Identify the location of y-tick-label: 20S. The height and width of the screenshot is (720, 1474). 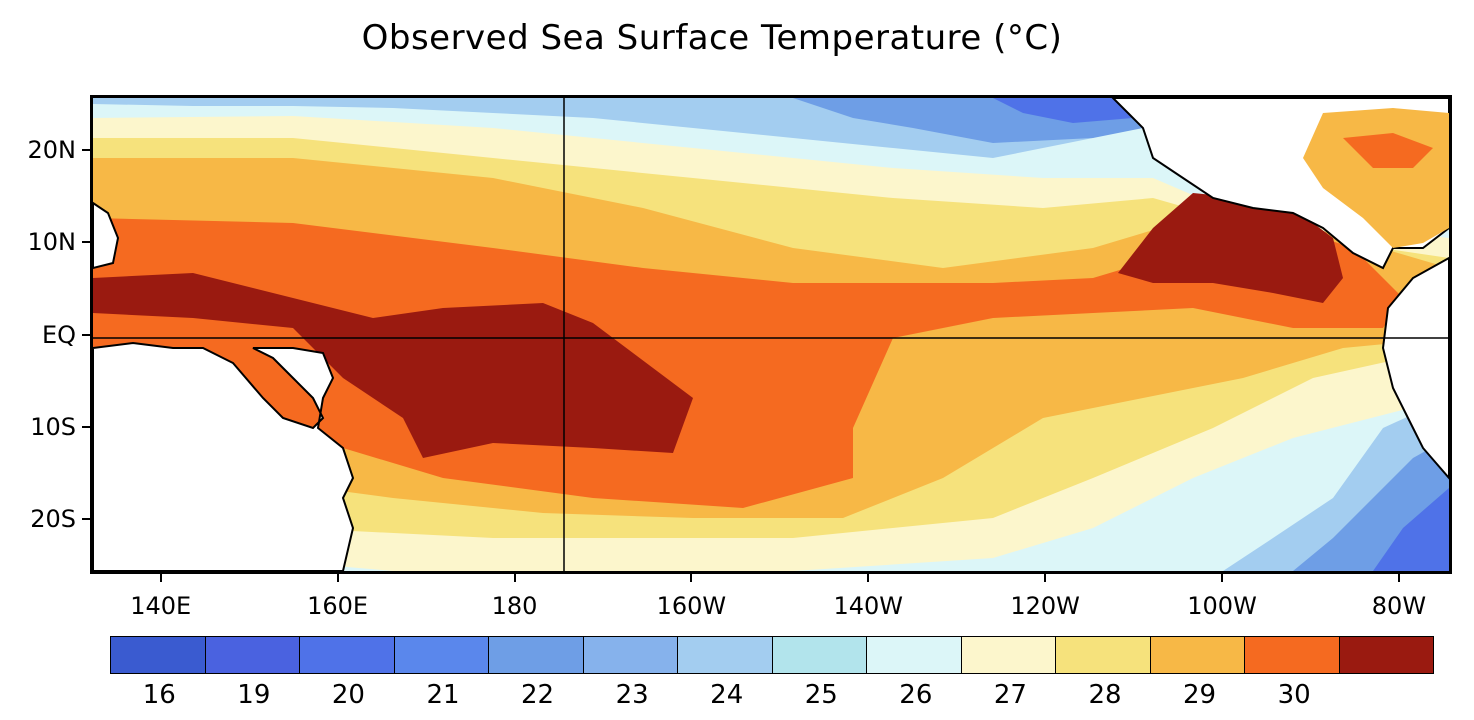
(53, 518).